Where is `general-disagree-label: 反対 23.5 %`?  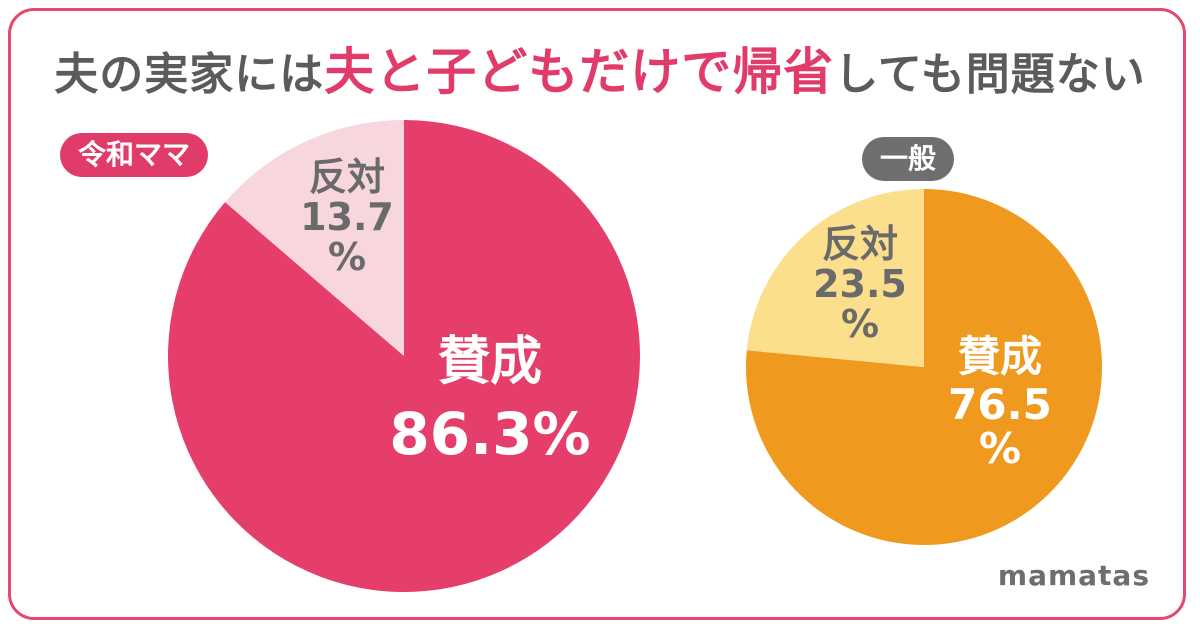
general-disagree-label: 反対 23.5 % is located at coordinates (860, 284).